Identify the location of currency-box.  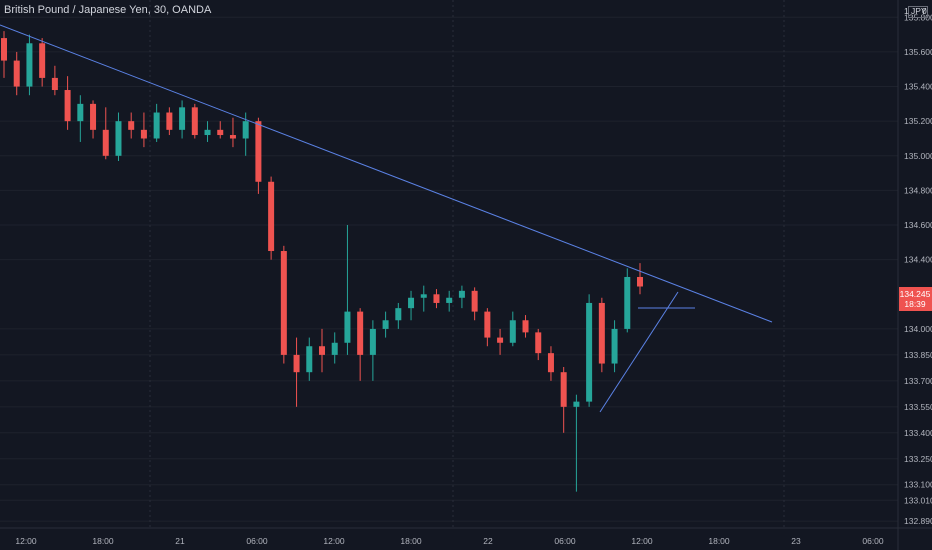
(918, 12).